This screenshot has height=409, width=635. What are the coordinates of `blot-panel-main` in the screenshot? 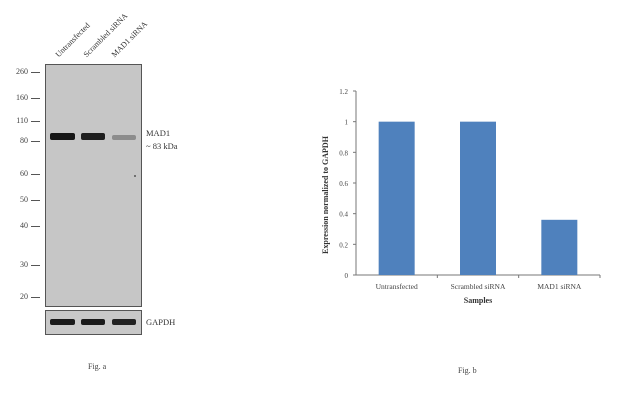 It's located at (93, 185).